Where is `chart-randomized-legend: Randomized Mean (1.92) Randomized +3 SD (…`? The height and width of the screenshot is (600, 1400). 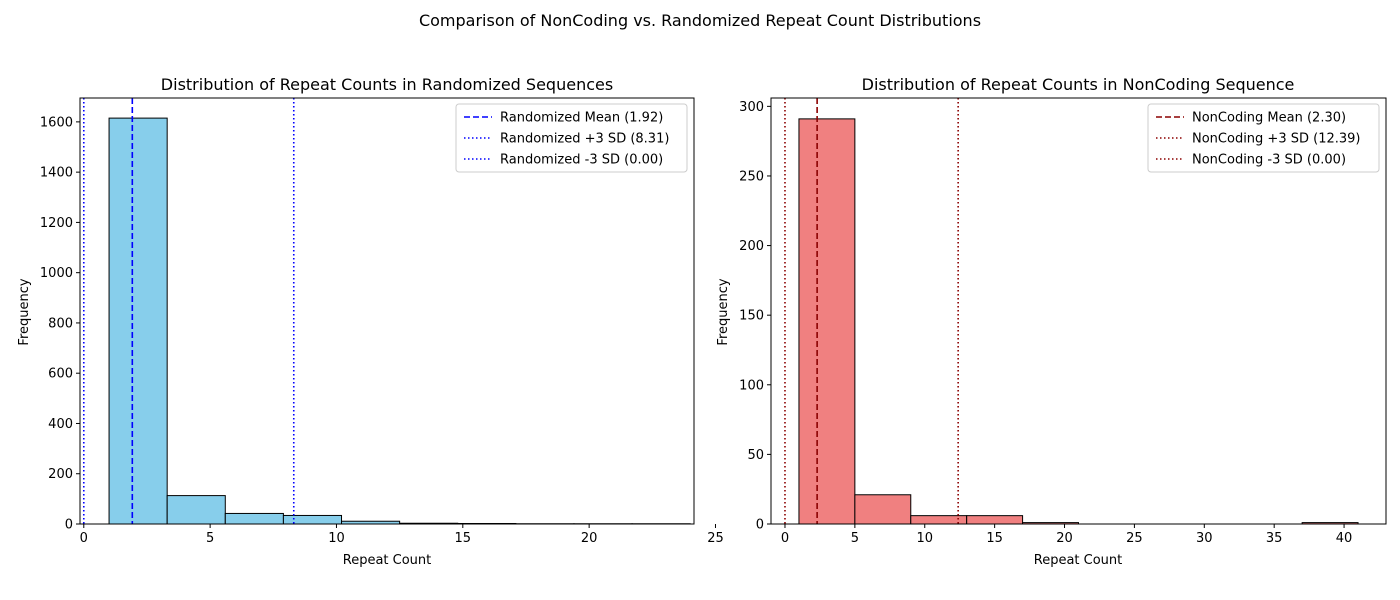
chart-randomized-legend: Randomized Mean (1.92) Randomized +3 SD (… is located at coordinates (571, 138).